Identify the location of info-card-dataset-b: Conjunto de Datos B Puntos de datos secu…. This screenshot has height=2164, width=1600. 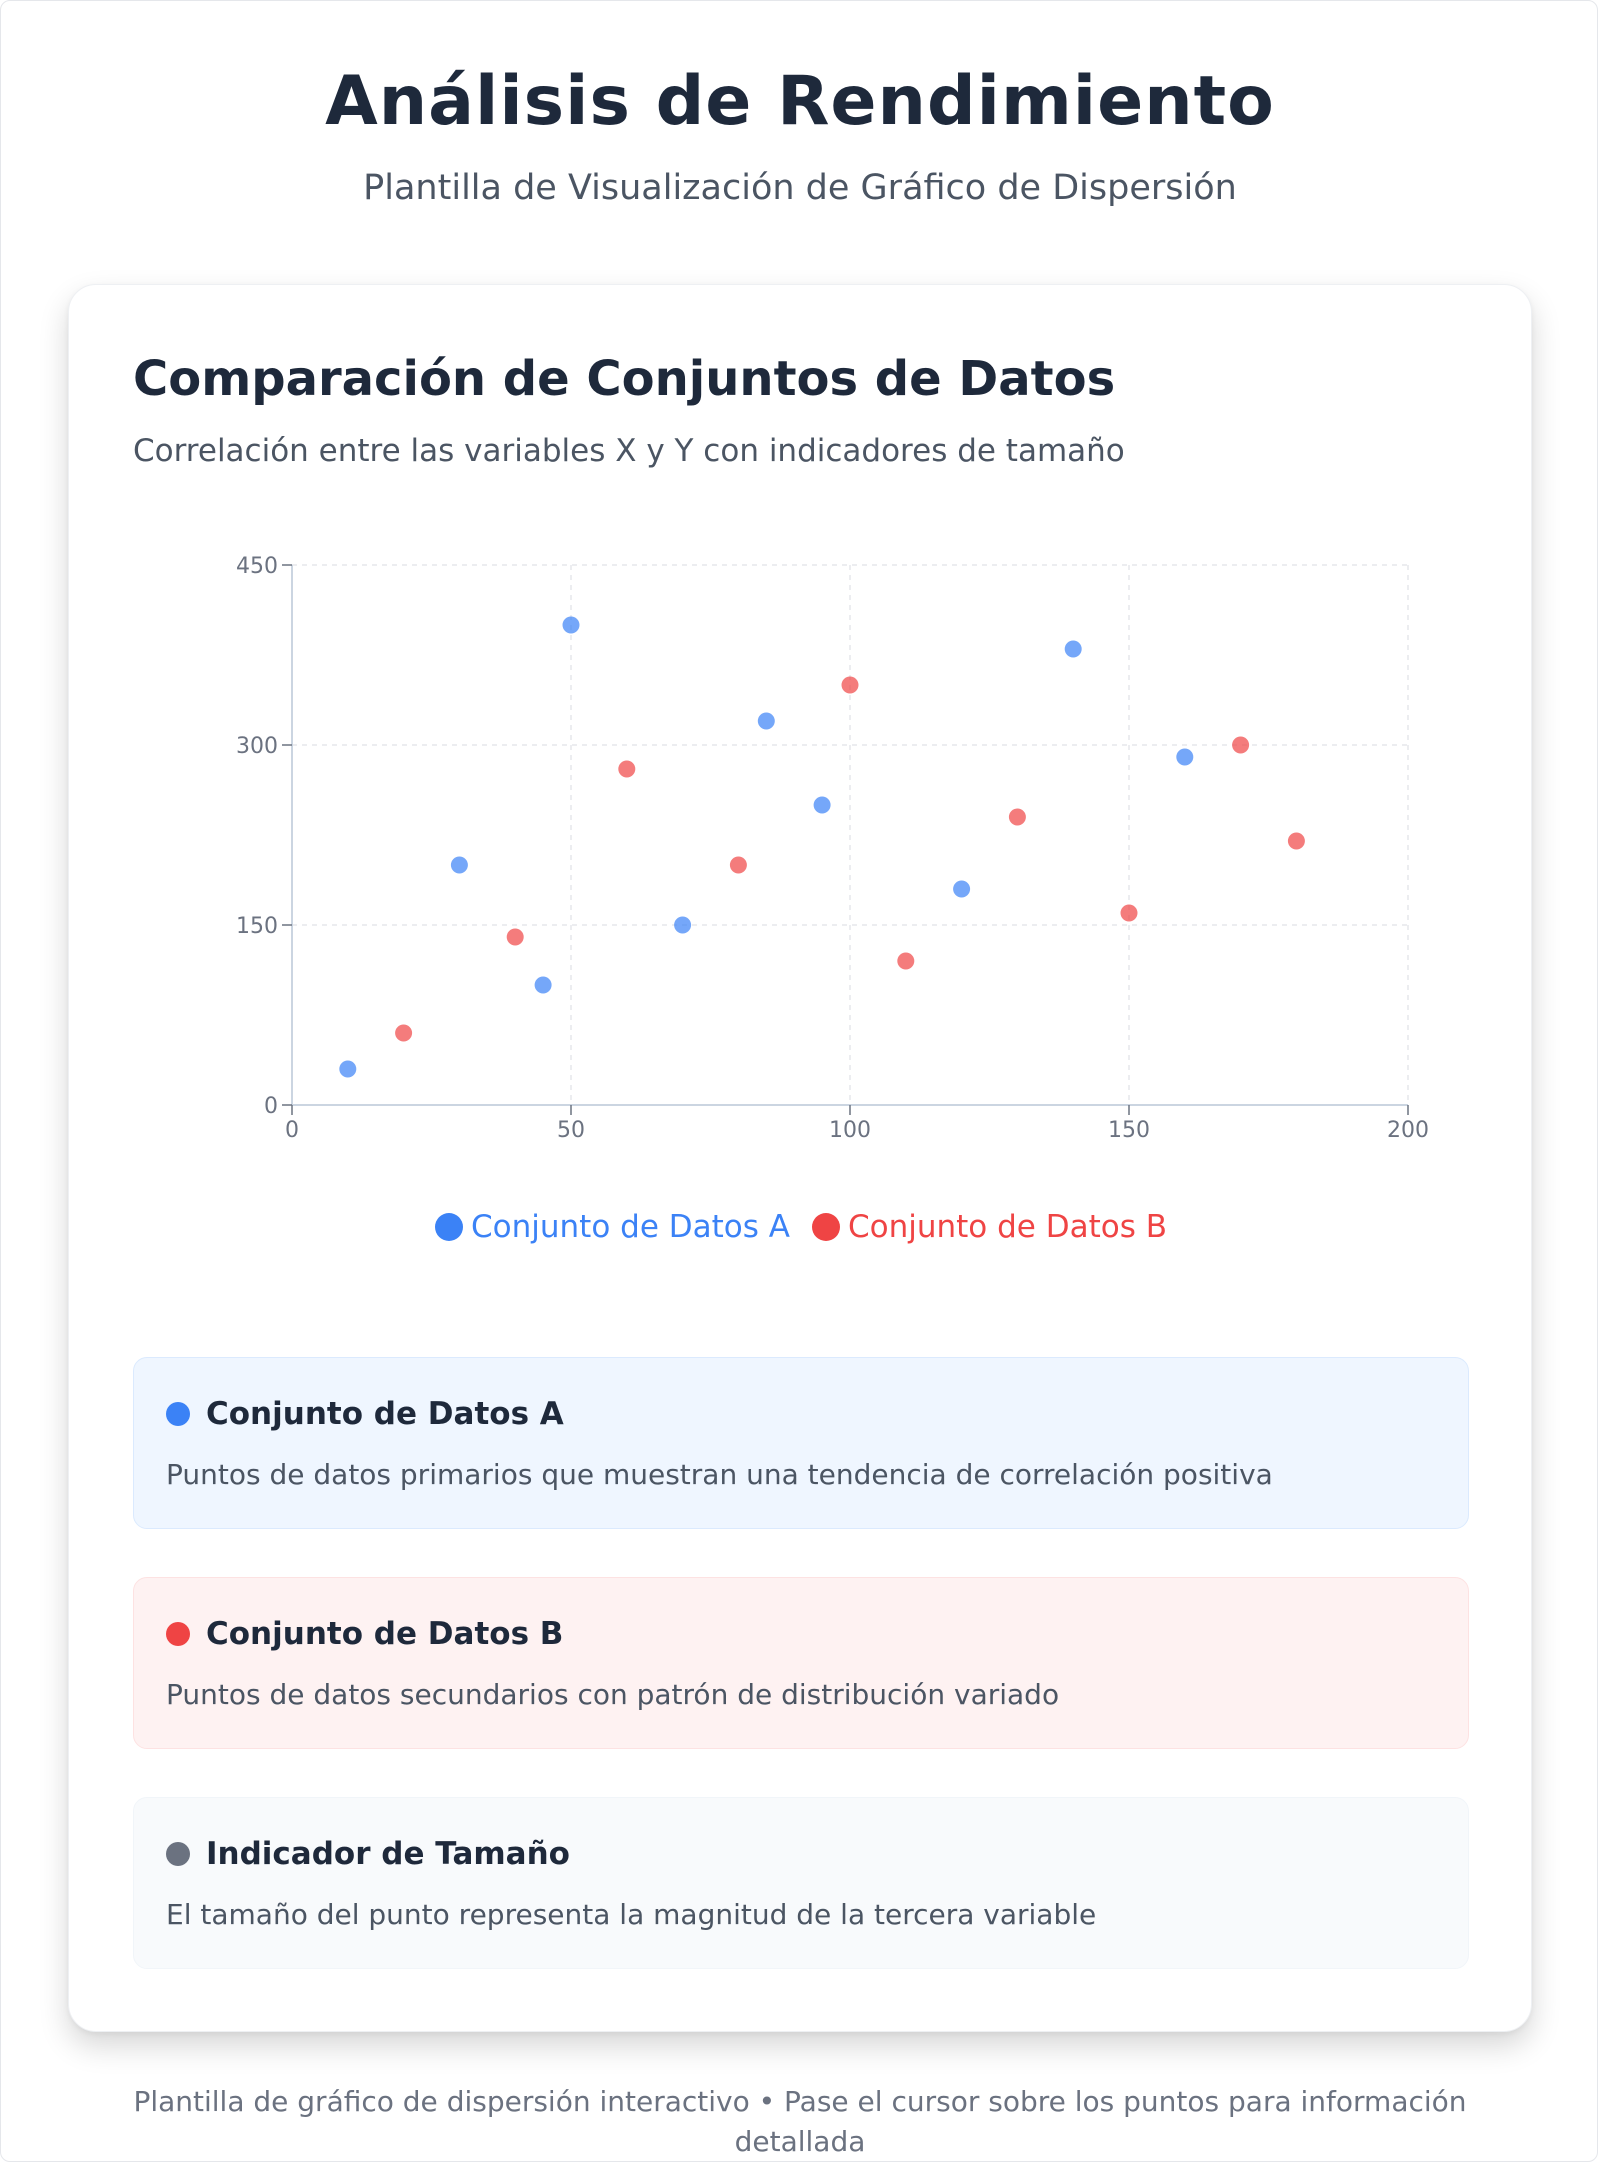
(801, 1663).